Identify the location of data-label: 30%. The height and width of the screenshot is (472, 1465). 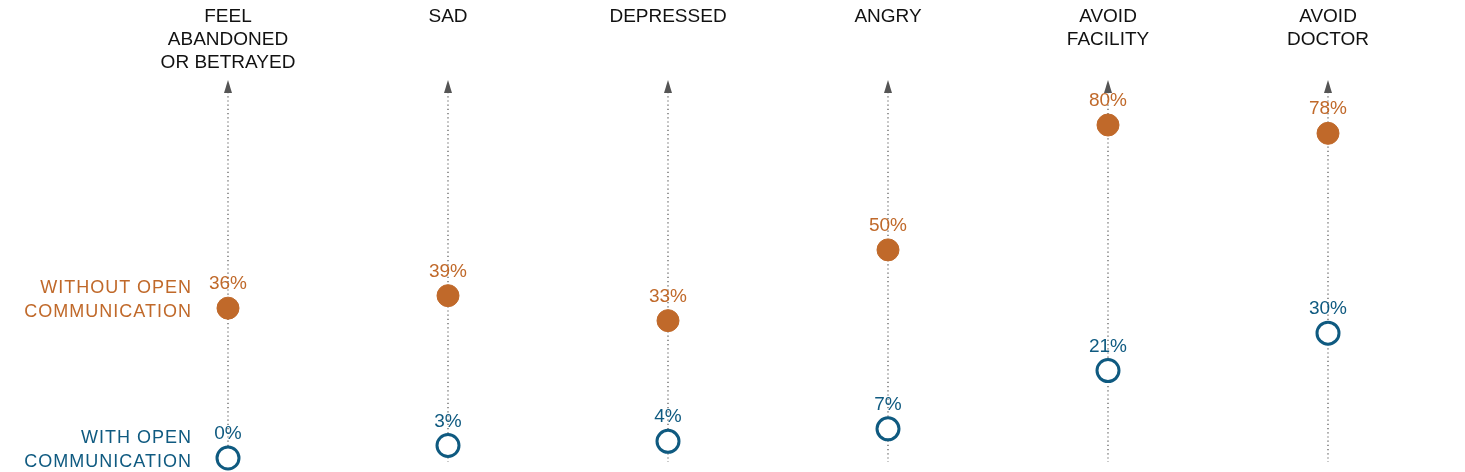
(1328, 308).